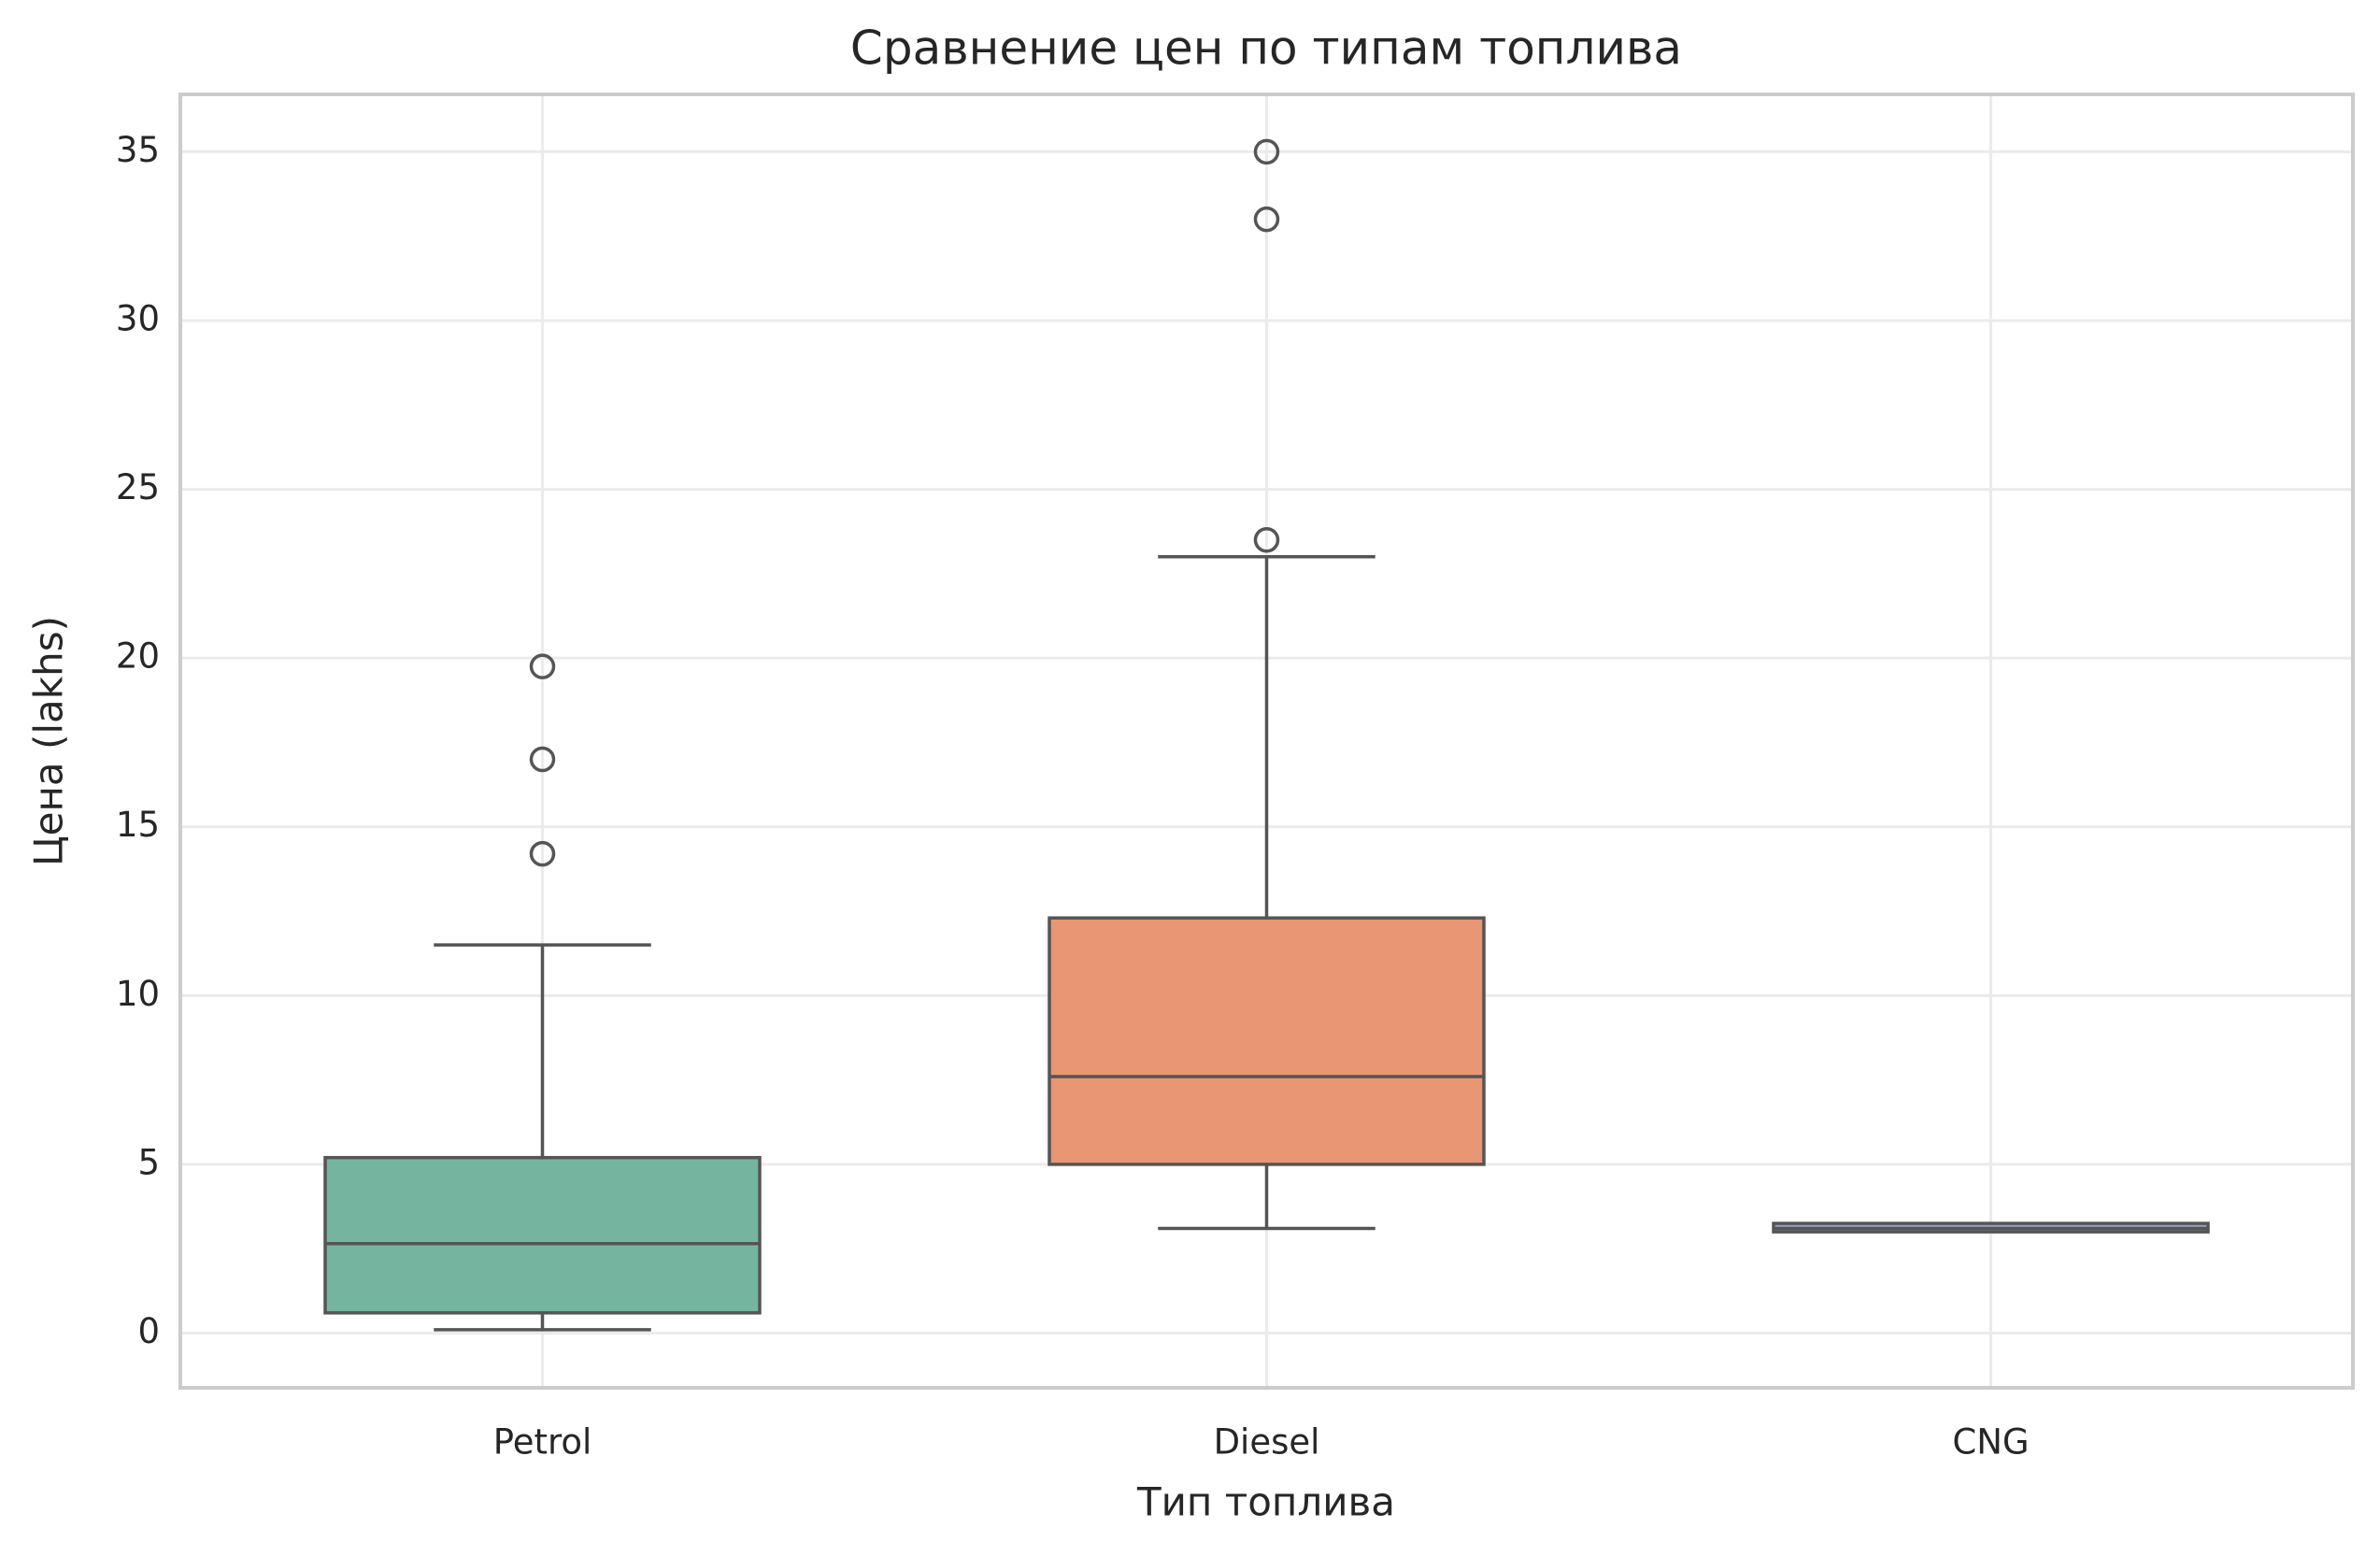  Describe the element at coordinates (148, 1331) in the screenshot. I see `y-tick-label: 0` at that location.